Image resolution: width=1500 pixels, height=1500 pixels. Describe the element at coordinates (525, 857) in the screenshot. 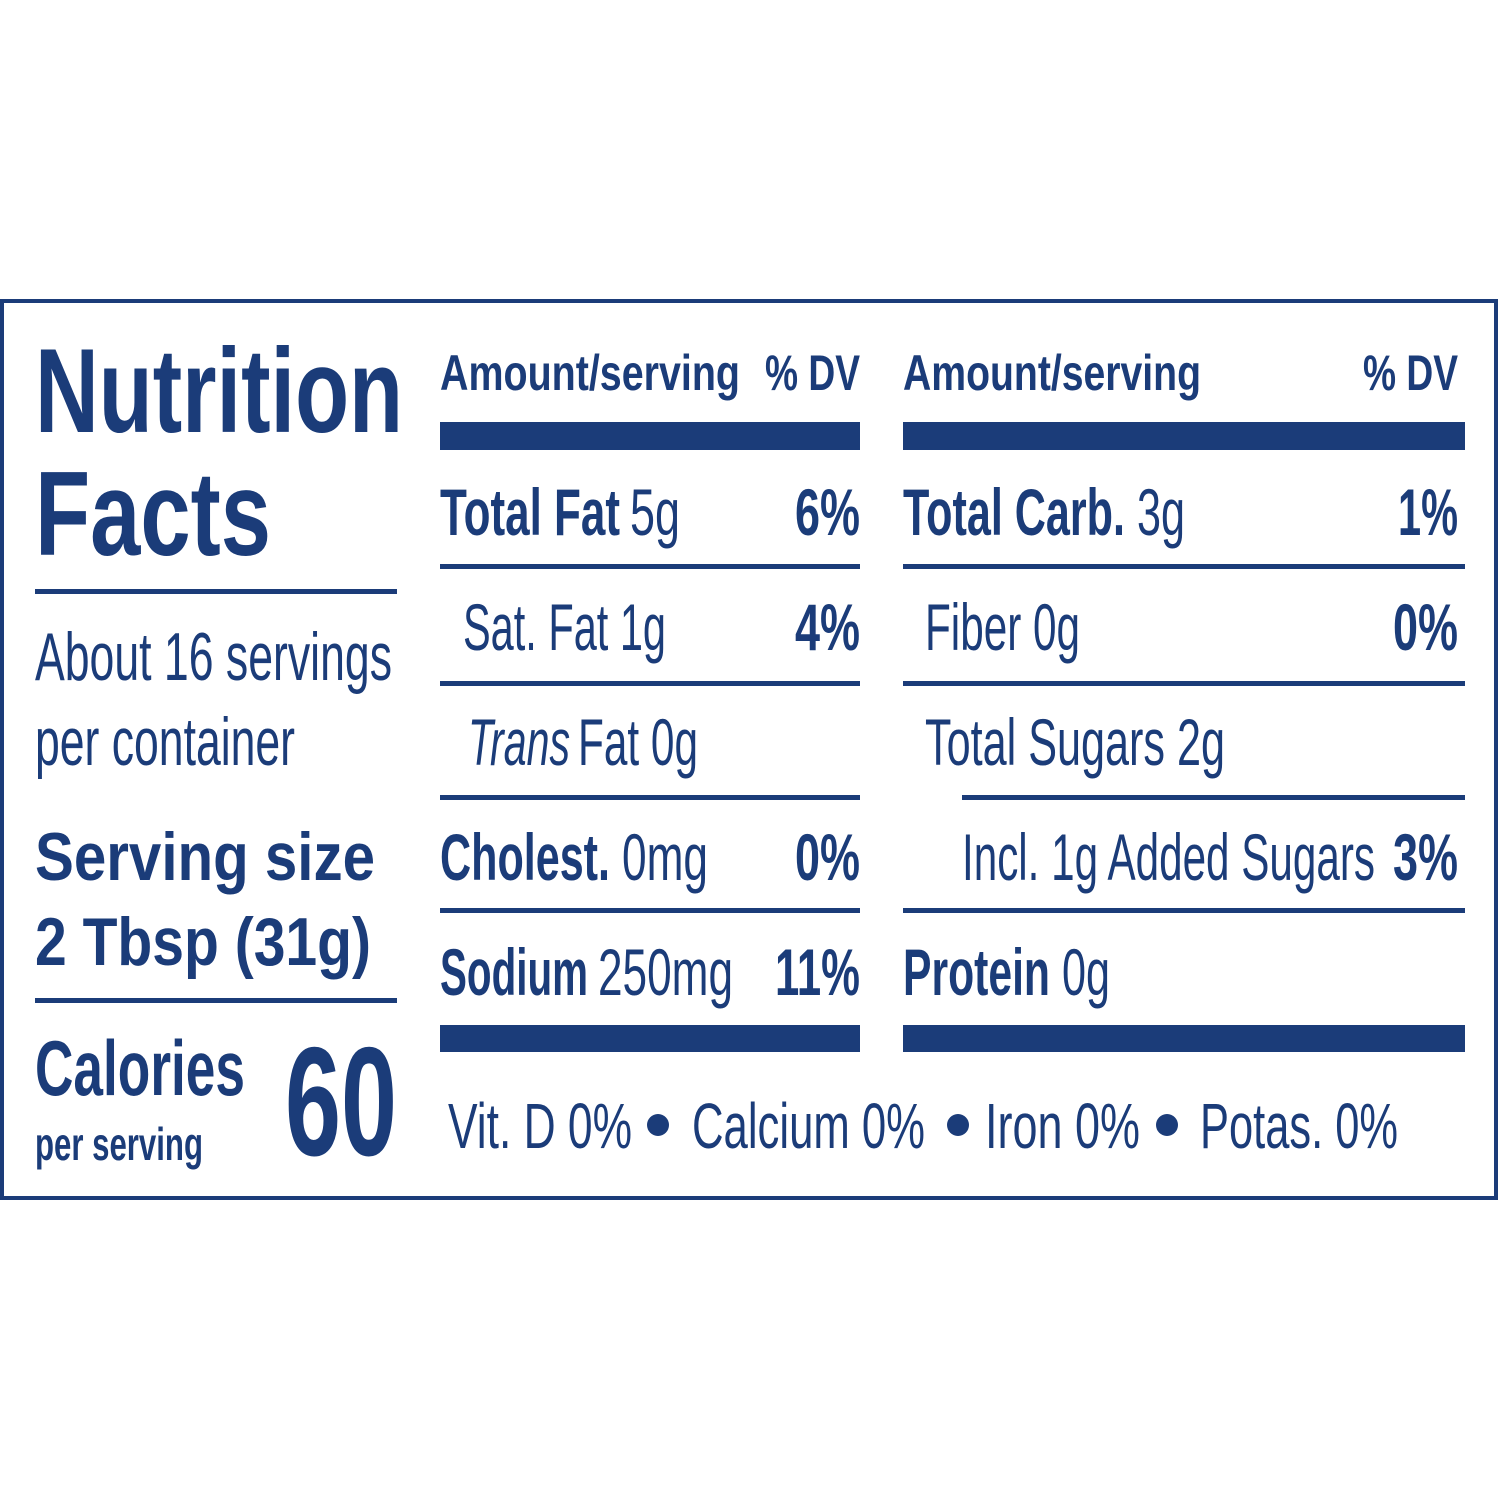

I see `nutrient-name: Cholest.` at that location.